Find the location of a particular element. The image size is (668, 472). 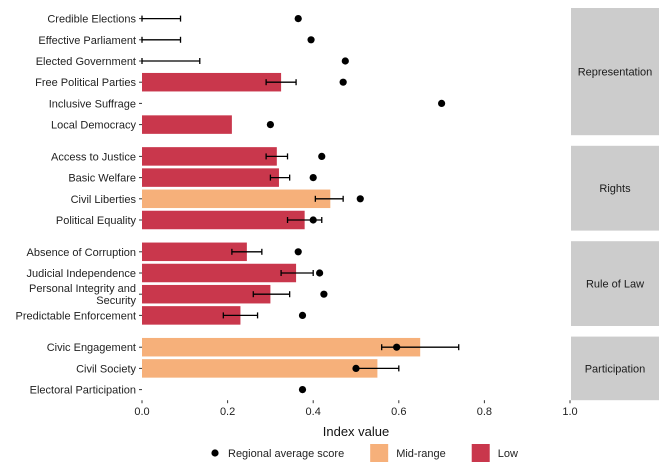

y-tick-label: Predictable Enforcement is located at coordinates (76, 316).